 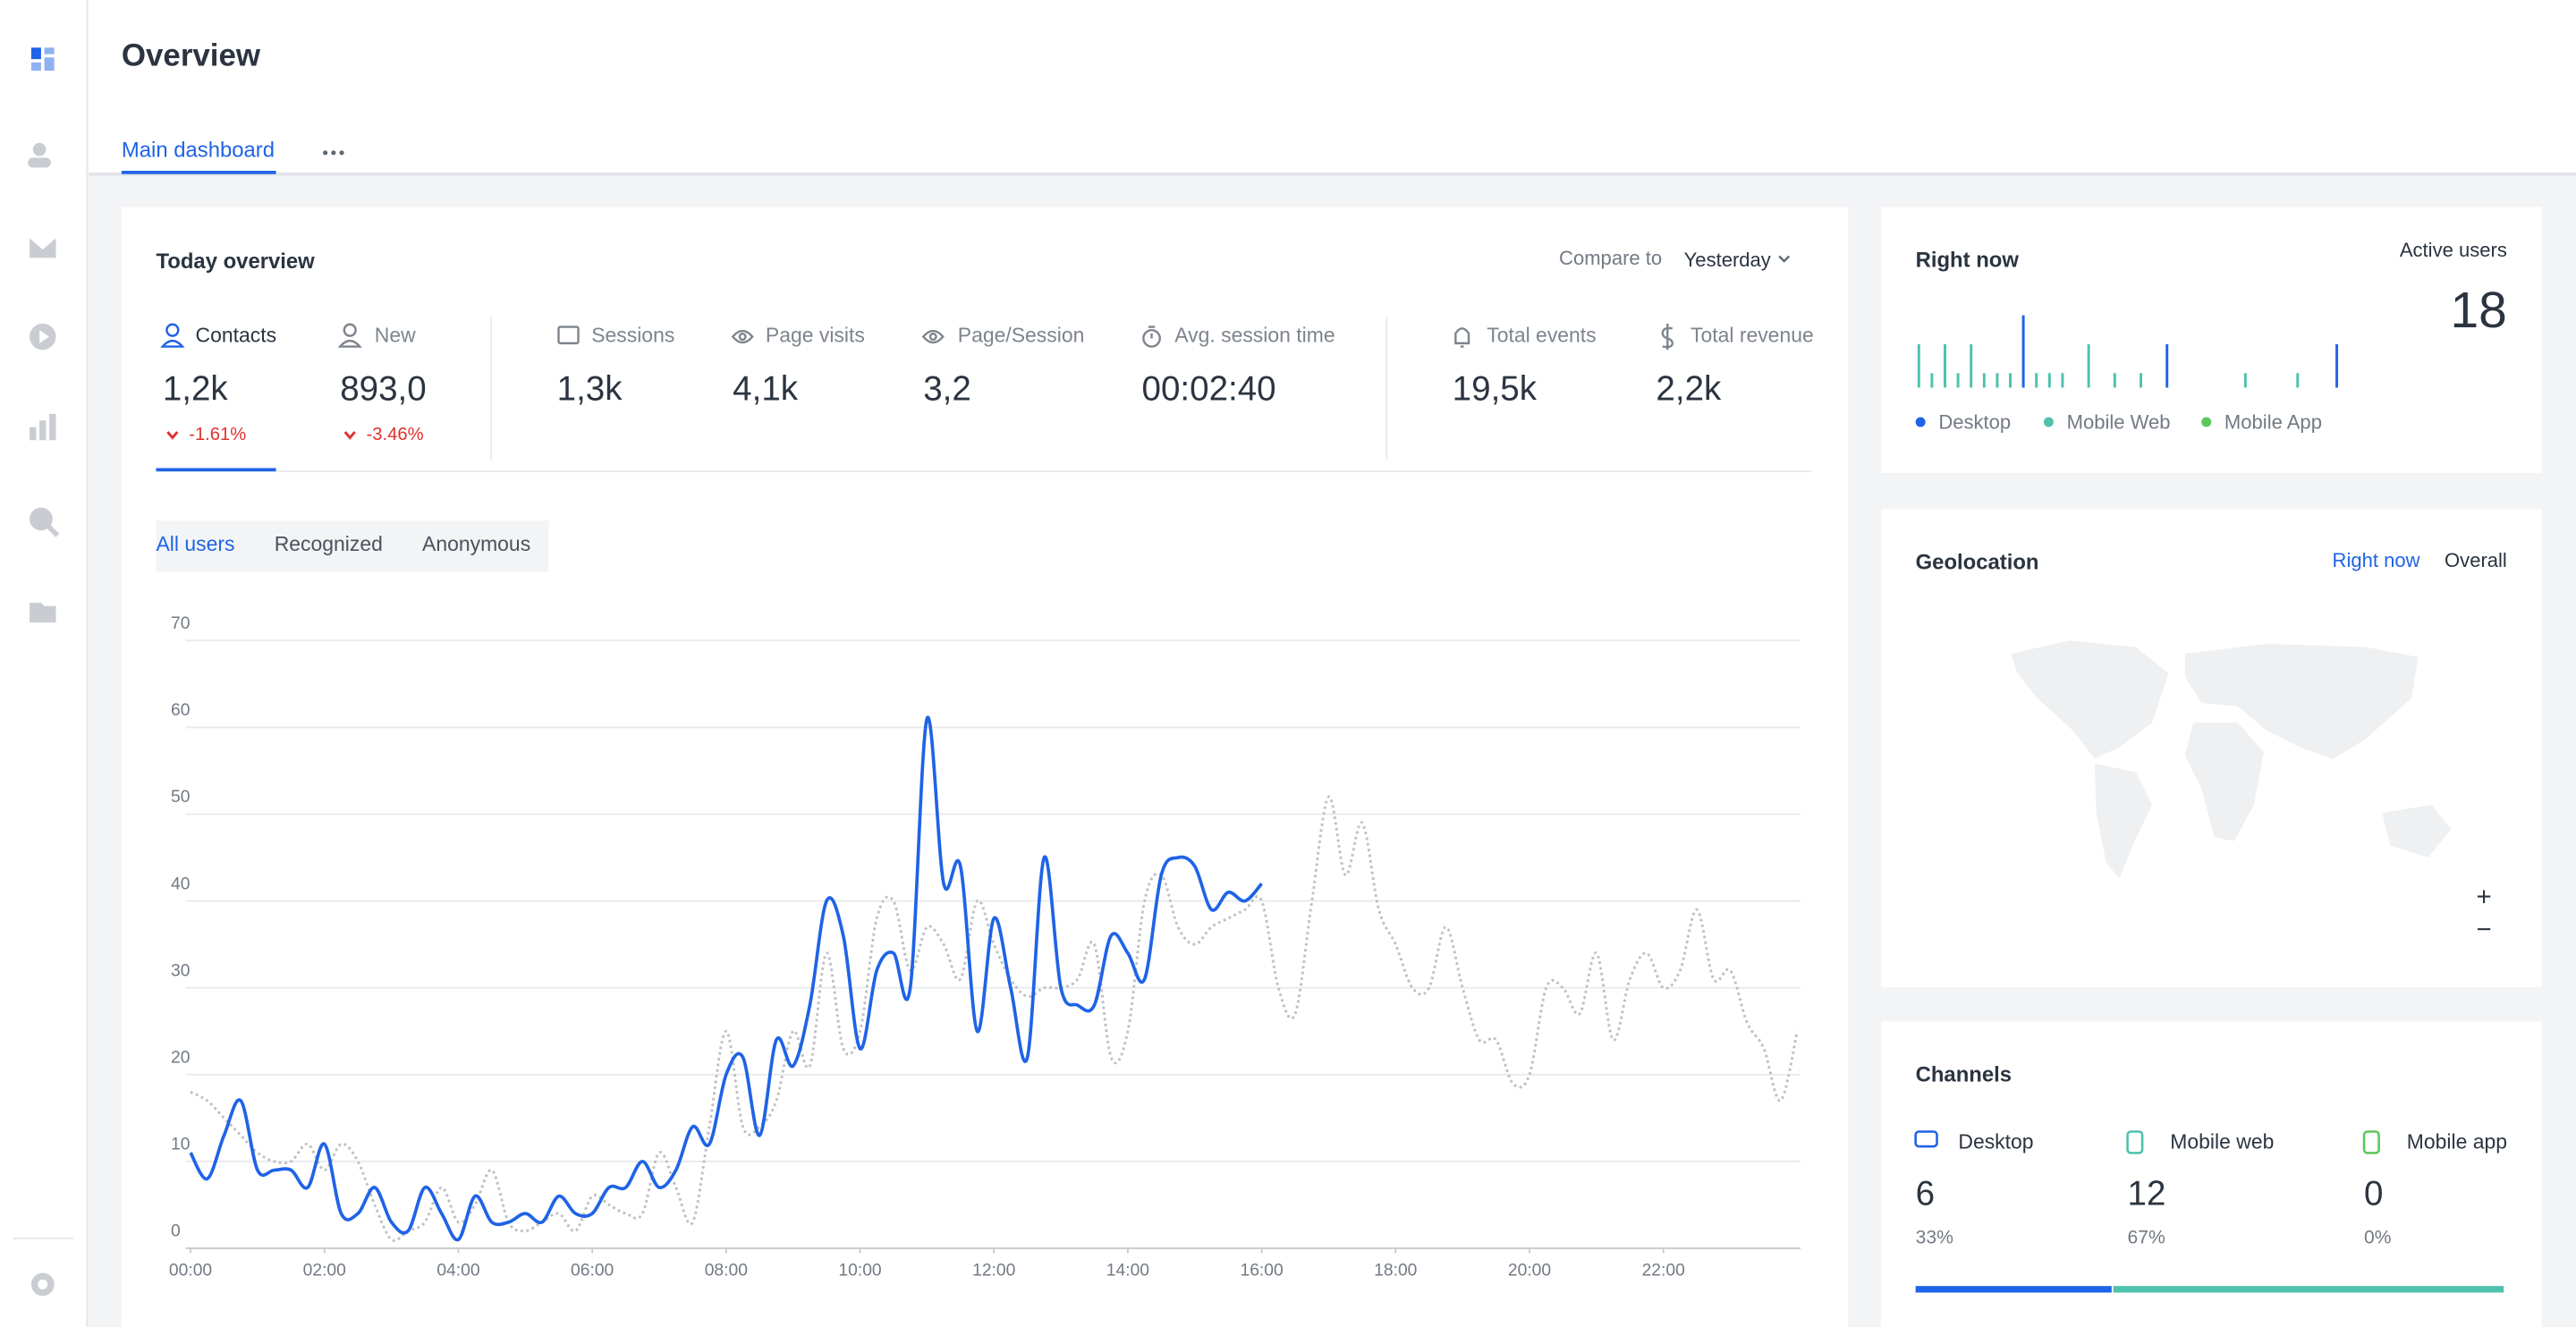 I want to click on legend-label: Mobile App, so click(x=2273, y=422).